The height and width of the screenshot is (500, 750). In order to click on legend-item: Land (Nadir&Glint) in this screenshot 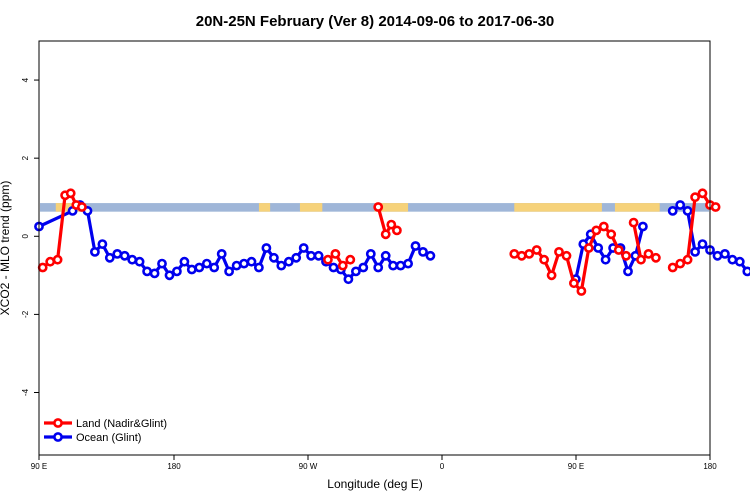, I will do `click(105, 424)`.